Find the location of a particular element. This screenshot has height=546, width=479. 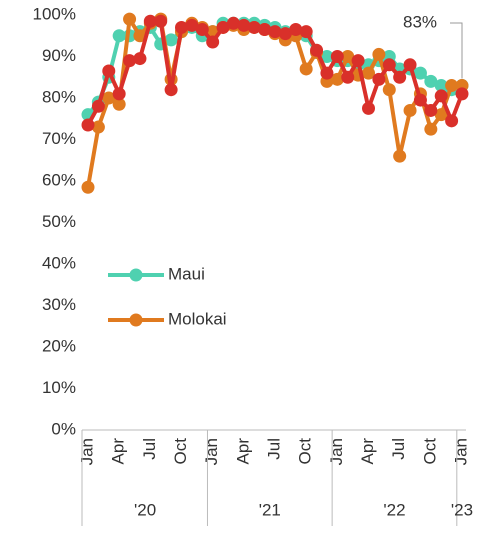

year-label: '23 is located at coordinates (462, 509).